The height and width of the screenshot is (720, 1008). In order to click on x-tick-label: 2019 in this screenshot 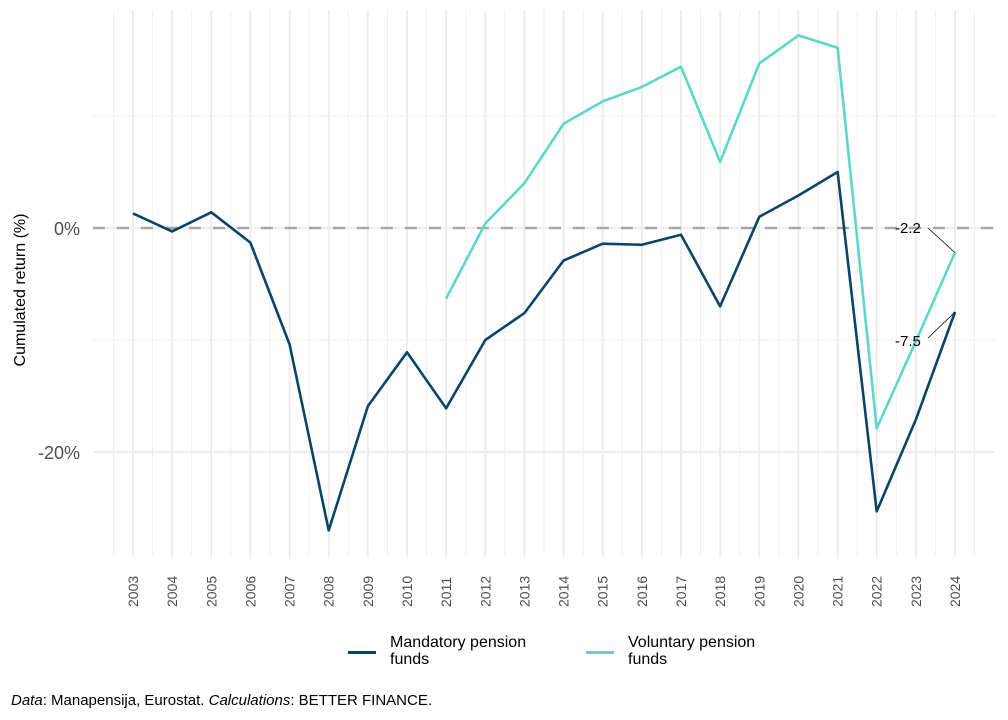, I will do `click(759, 591)`.